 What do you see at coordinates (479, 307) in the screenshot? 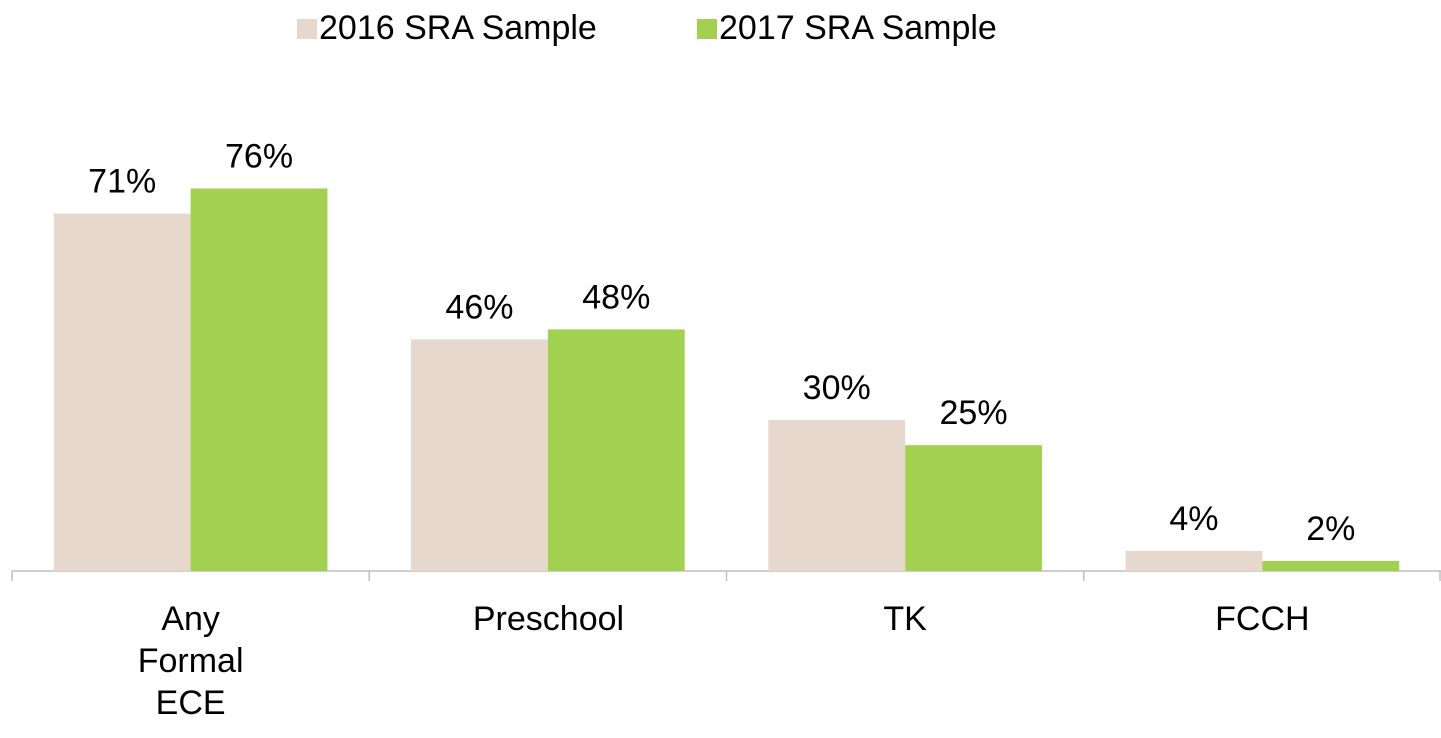
I see `value-label: 46%` at bounding box center [479, 307].